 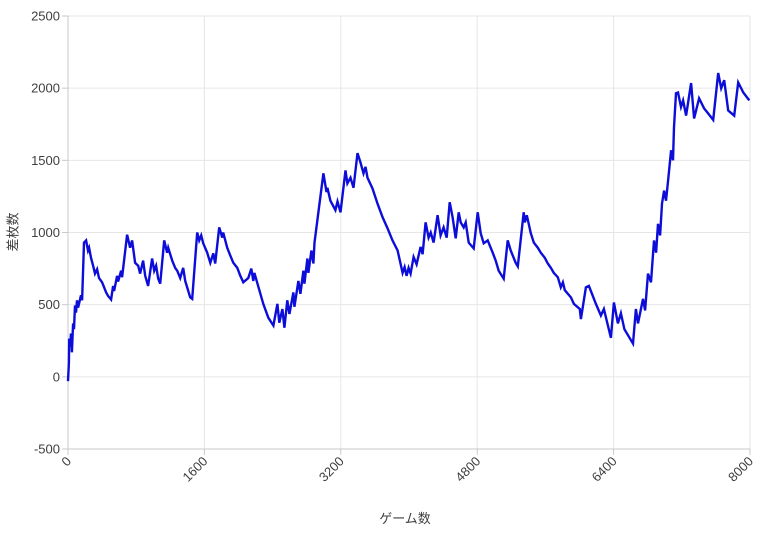 What do you see at coordinates (49, 304) in the screenshot?
I see `y-tick-label: 500` at bounding box center [49, 304].